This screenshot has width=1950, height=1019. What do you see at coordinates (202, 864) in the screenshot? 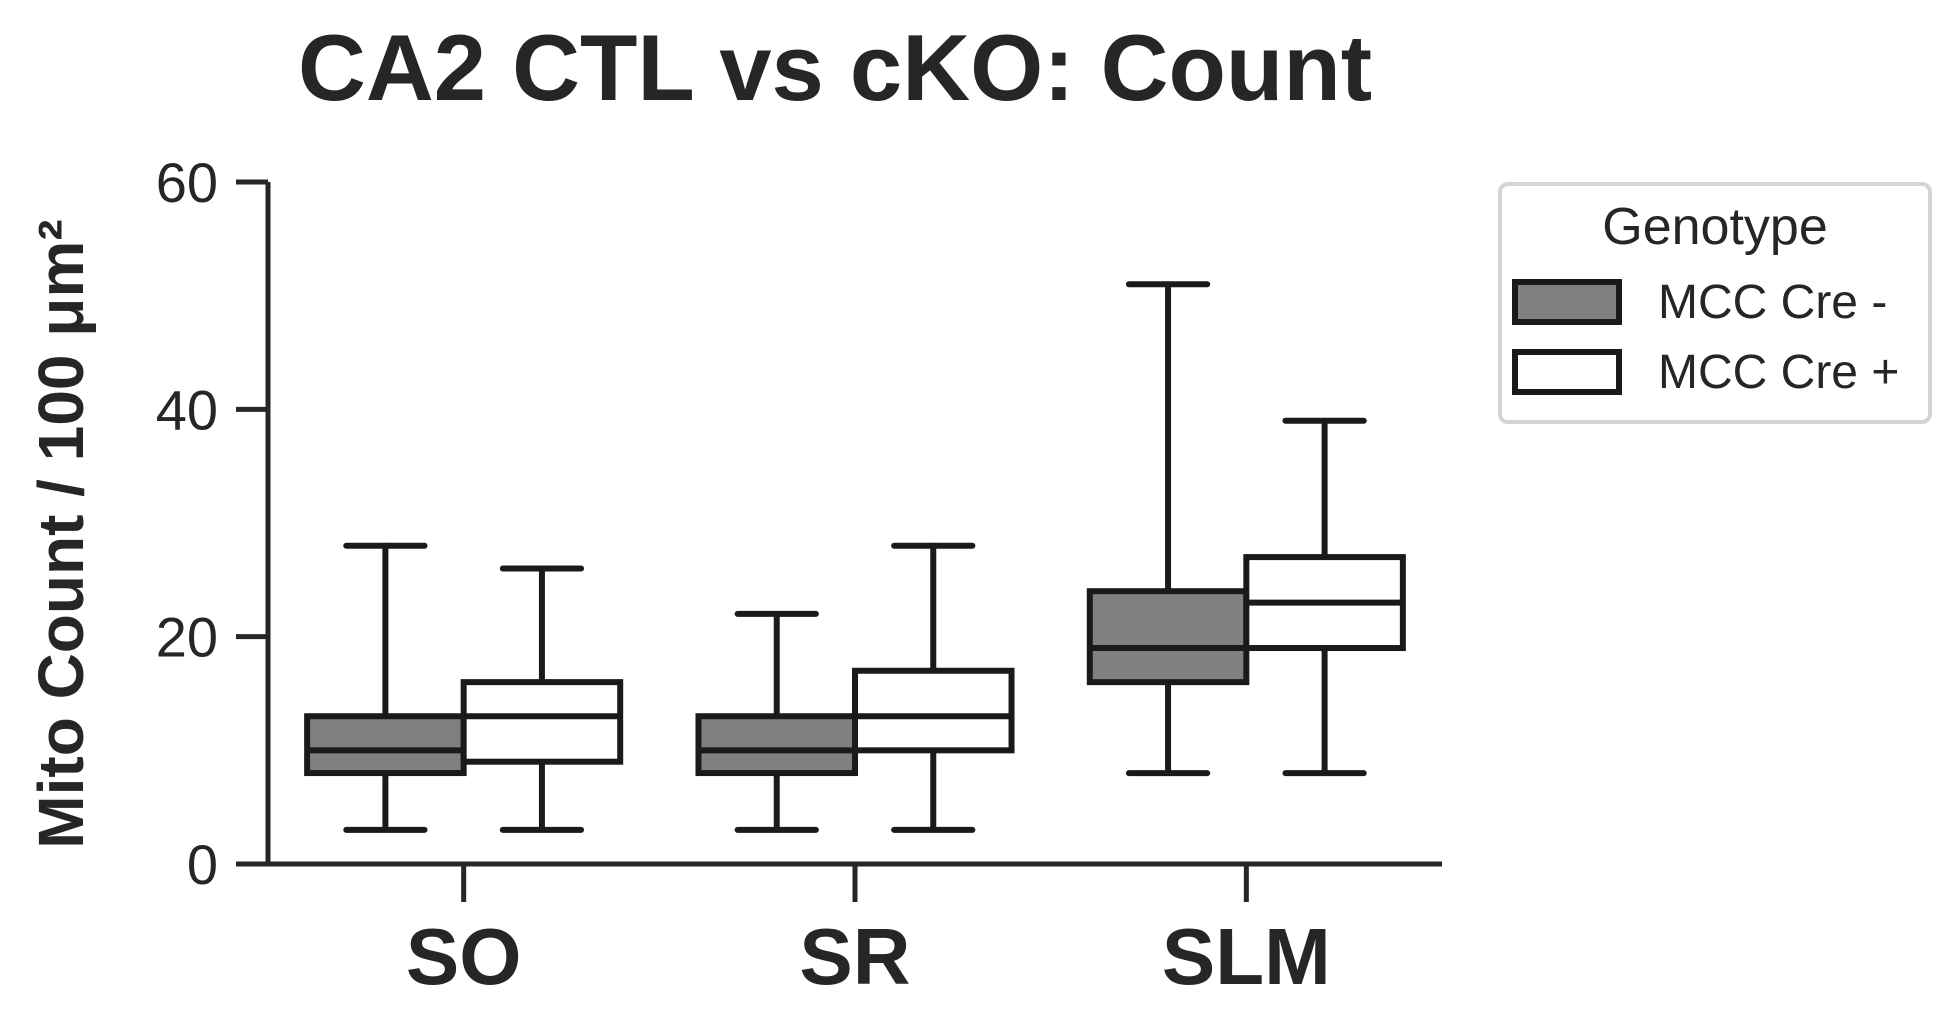
I see `y-tick-label: 0` at bounding box center [202, 864].